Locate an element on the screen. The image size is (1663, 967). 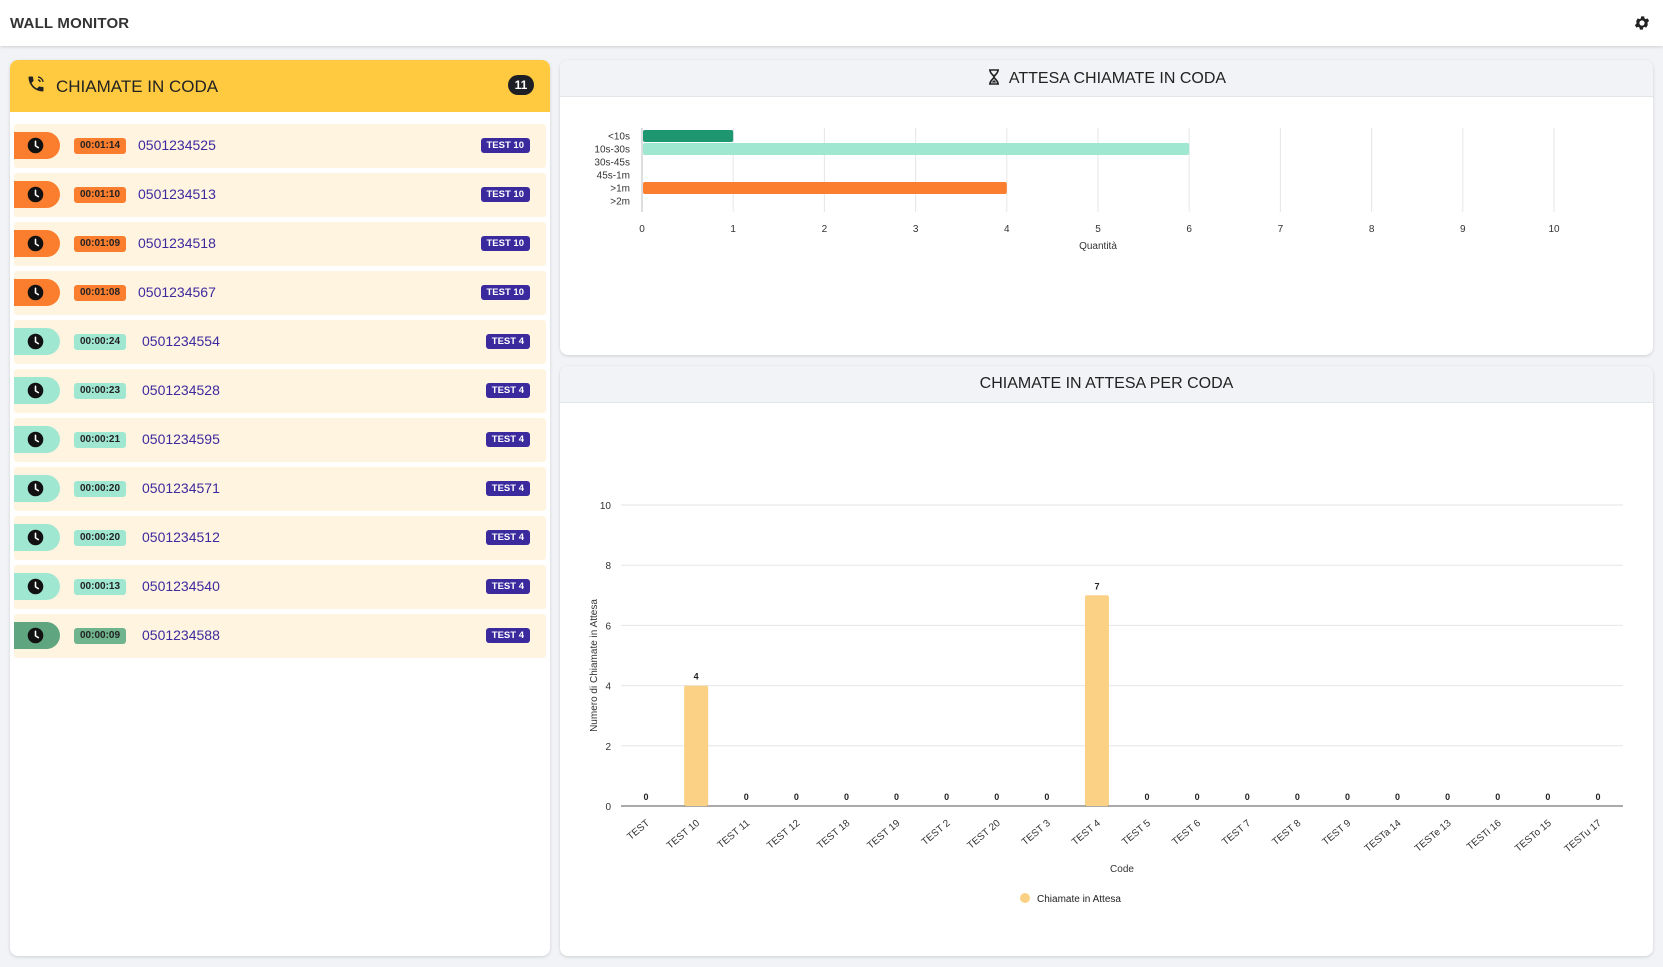
caller-number: 0501234567 is located at coordinates (177, 292).